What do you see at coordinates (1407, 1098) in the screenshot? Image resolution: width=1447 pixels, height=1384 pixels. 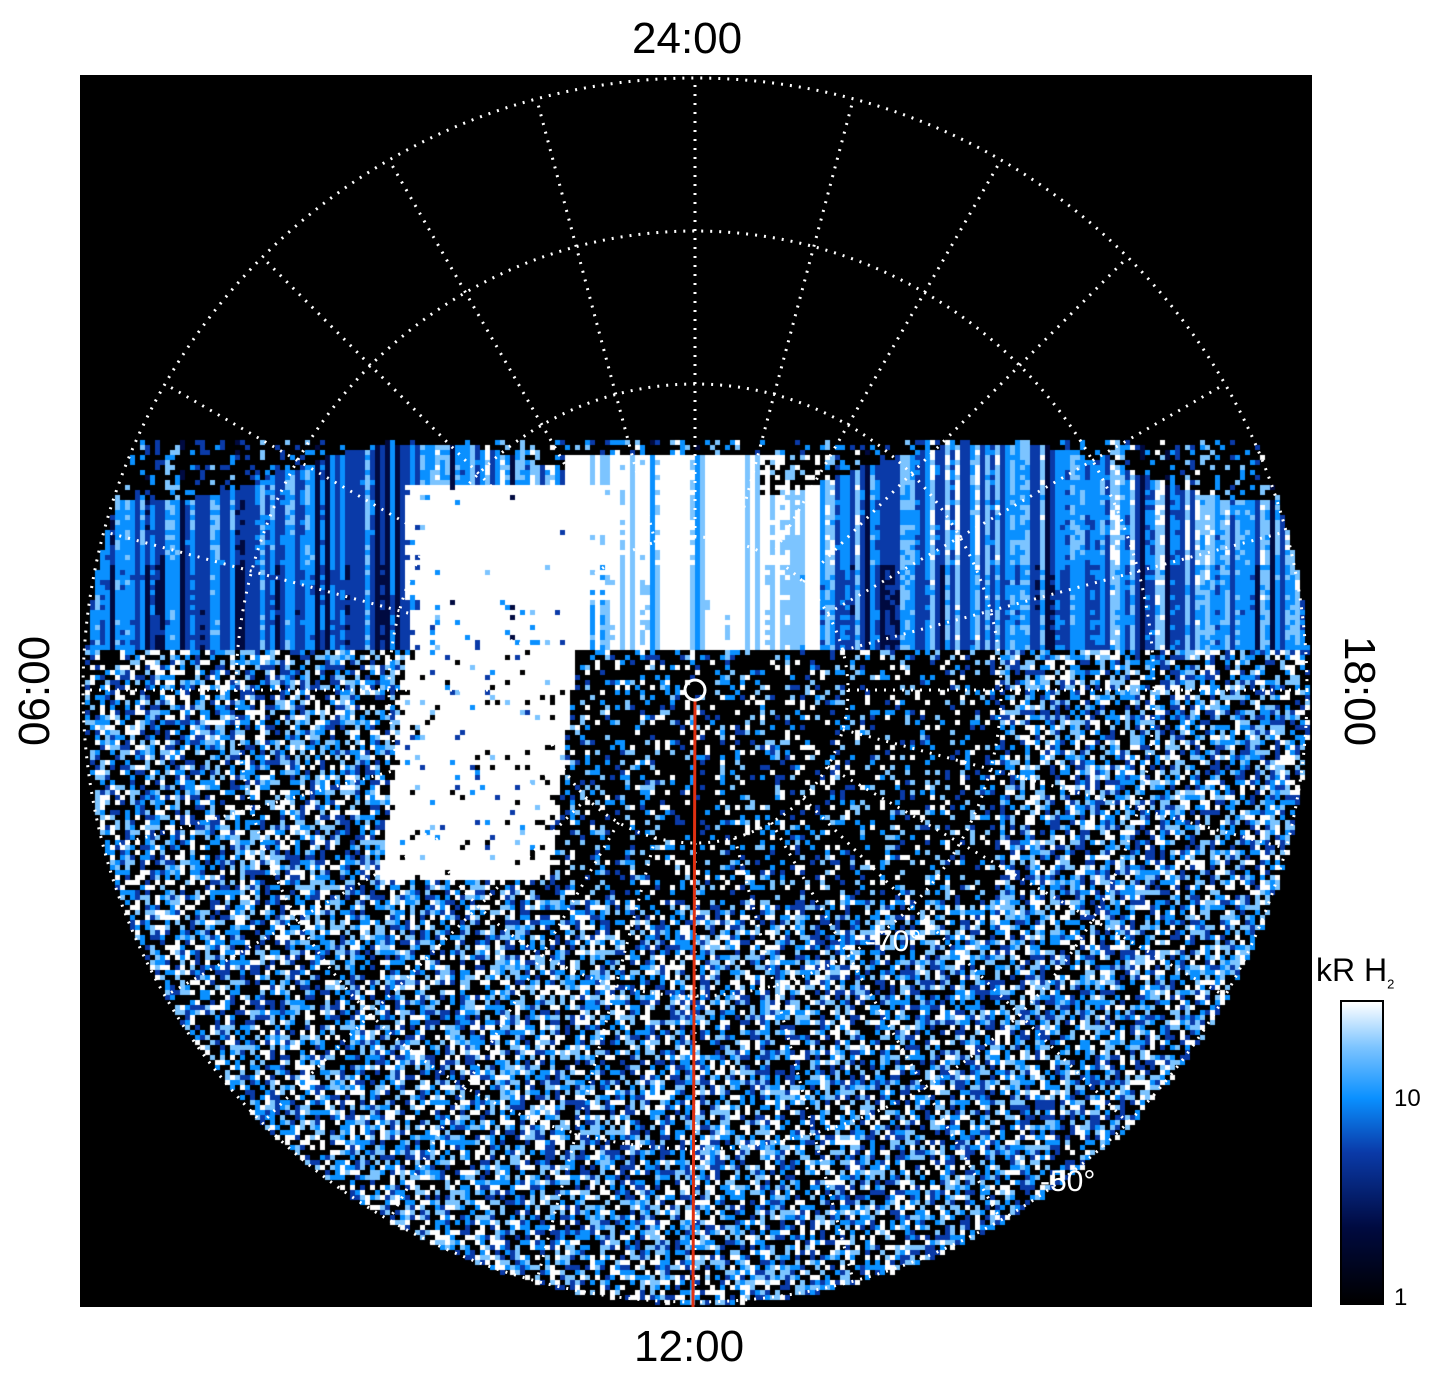 I see `colorbar-tick-10: 10` at bounding box center [1407, 1098].